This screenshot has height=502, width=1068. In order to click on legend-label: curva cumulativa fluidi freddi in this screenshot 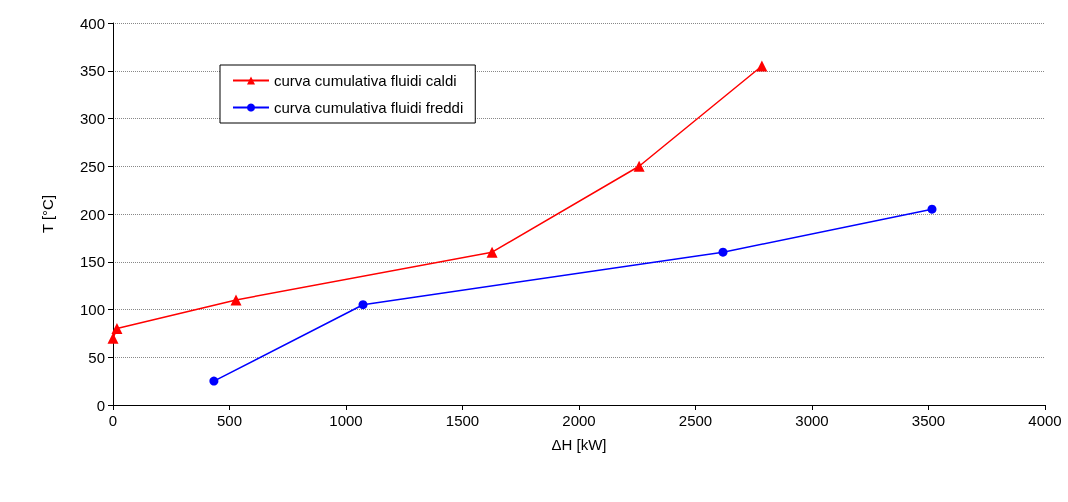, I will do `click(369, 107)`.